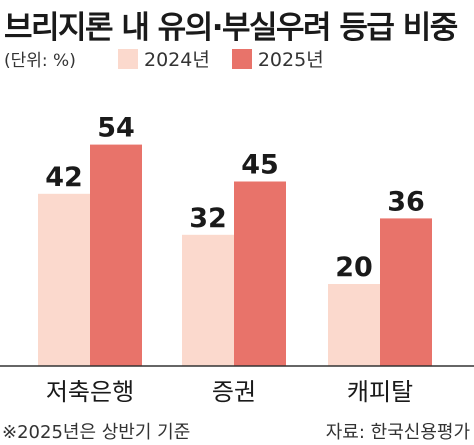 This screenshot has width=474, height=445. What do you see at coordinates (128, 58) in the screenshot?
I see `legend-swatch-2024` at bounding box center [128, 58].